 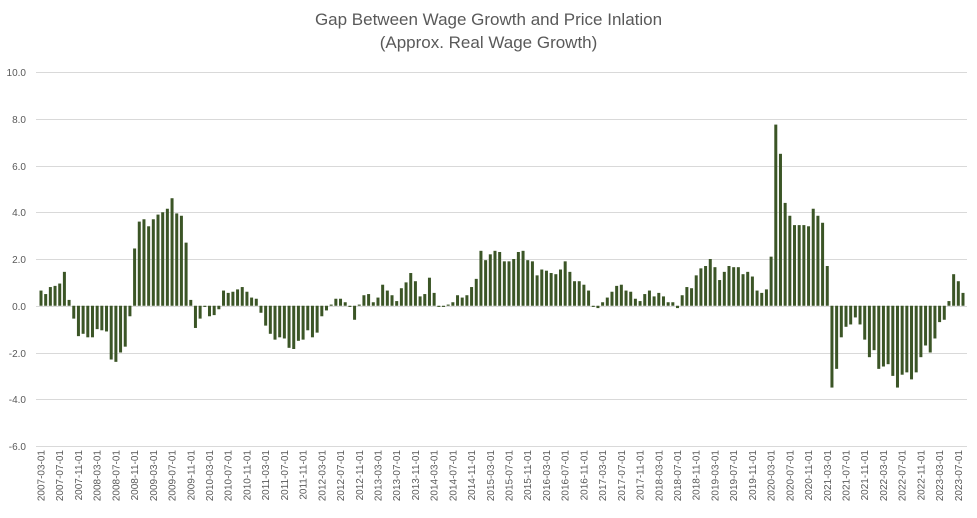 What do you see at coordinates (191, 475) in the screenshot?
I see `x-tick-label: 2009-11-01` at bounding box center [191, 475].